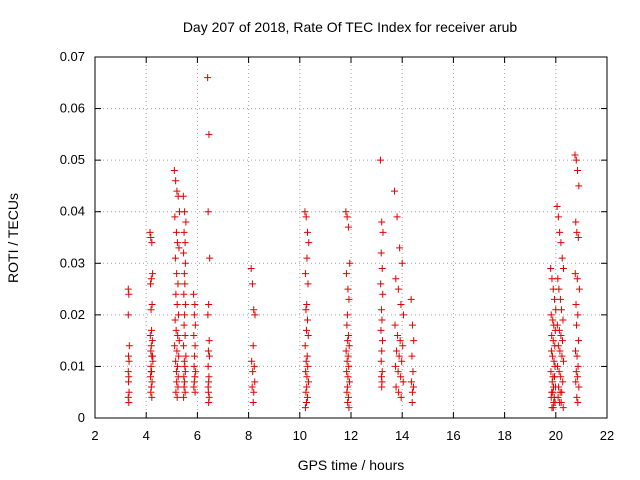  I want to click on x-tick-label: 6, so click(197, 435).